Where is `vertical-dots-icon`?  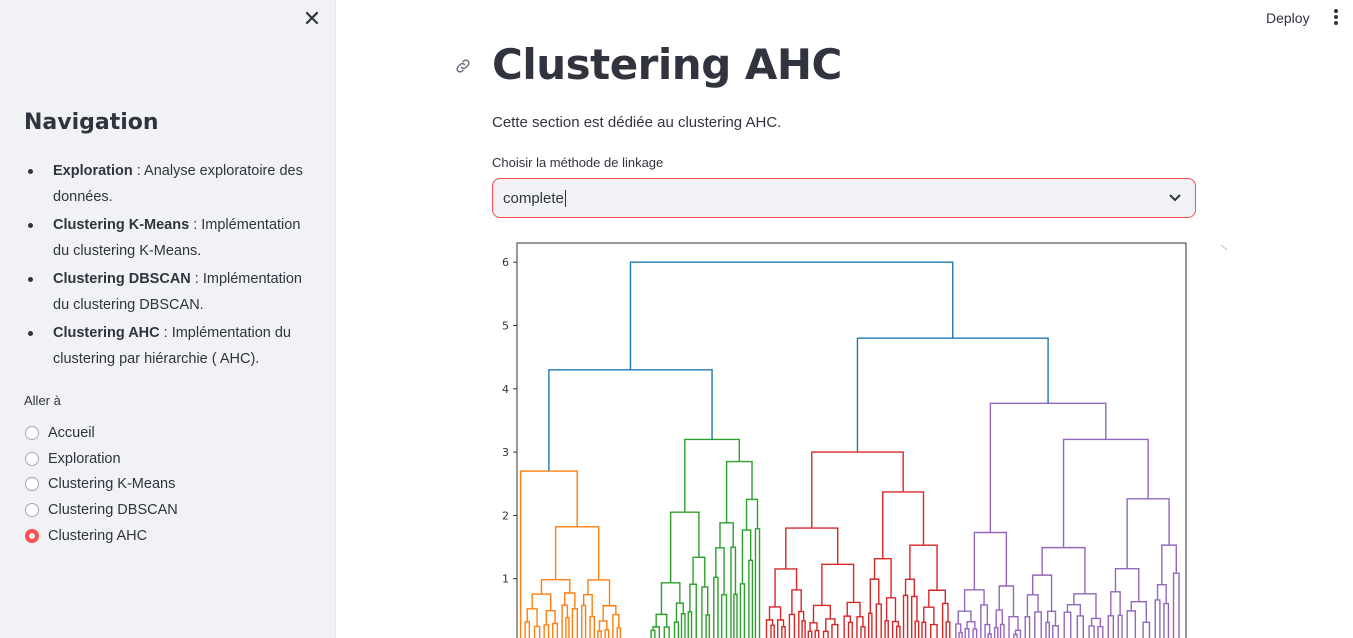
vertical-dots-icon is located at coordinates (1336, 17).